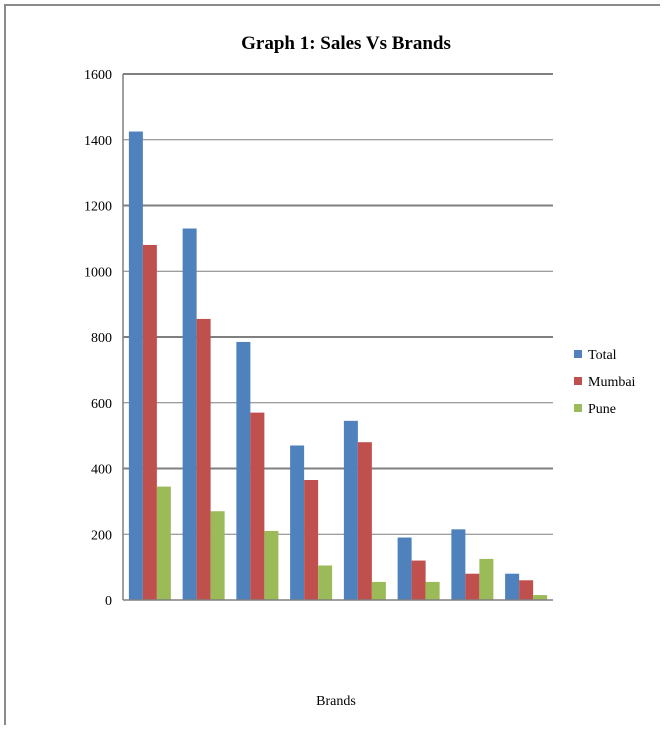 Image resolution: width=668 pixels, height=730 pixels. I want to click on y-tick-label: 200, so click(101, 535).